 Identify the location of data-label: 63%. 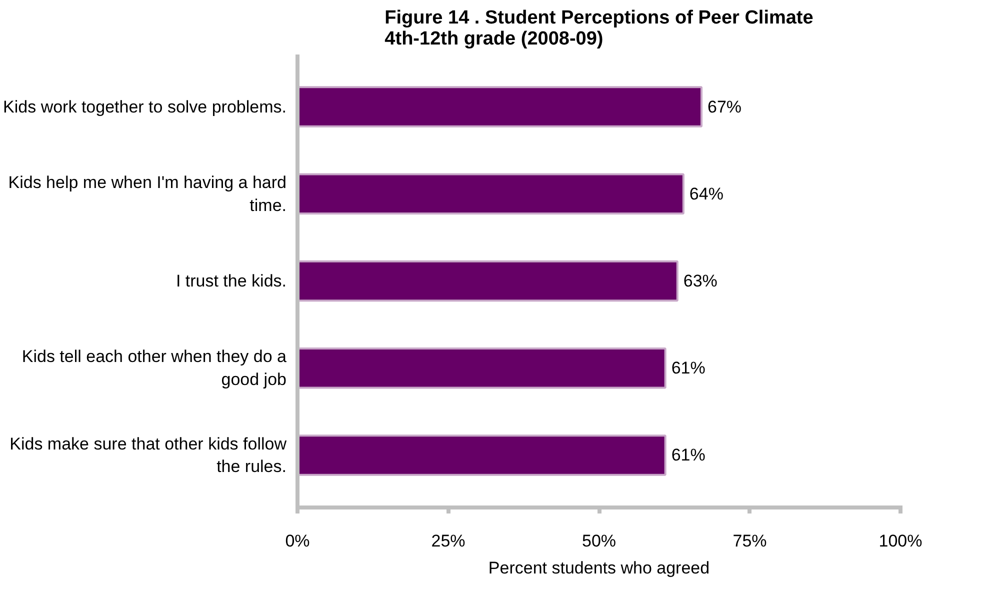
(700, 281).